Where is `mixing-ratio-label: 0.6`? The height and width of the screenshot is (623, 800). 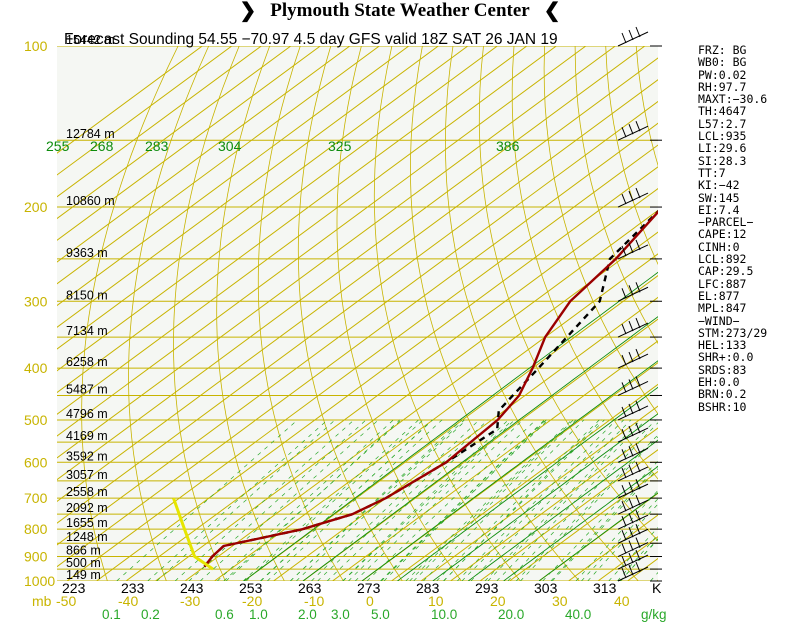
mixing-ratio-label: 0.6 is located at coordinates (224, 614).